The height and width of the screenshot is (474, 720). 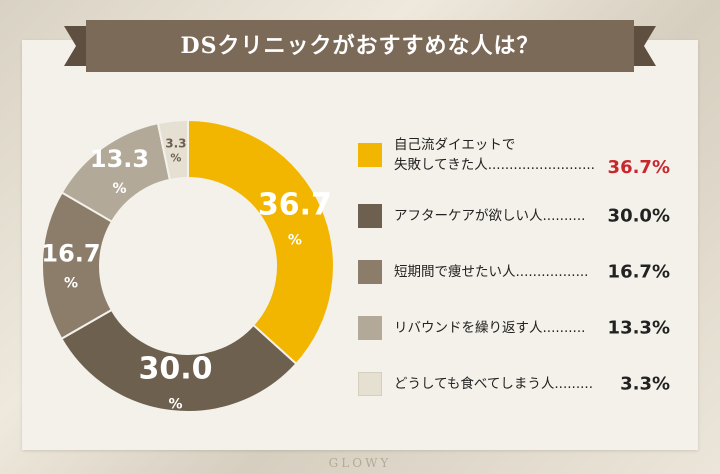 I want to click on slice-unit-label-1: %, so click(x=295, y=241).